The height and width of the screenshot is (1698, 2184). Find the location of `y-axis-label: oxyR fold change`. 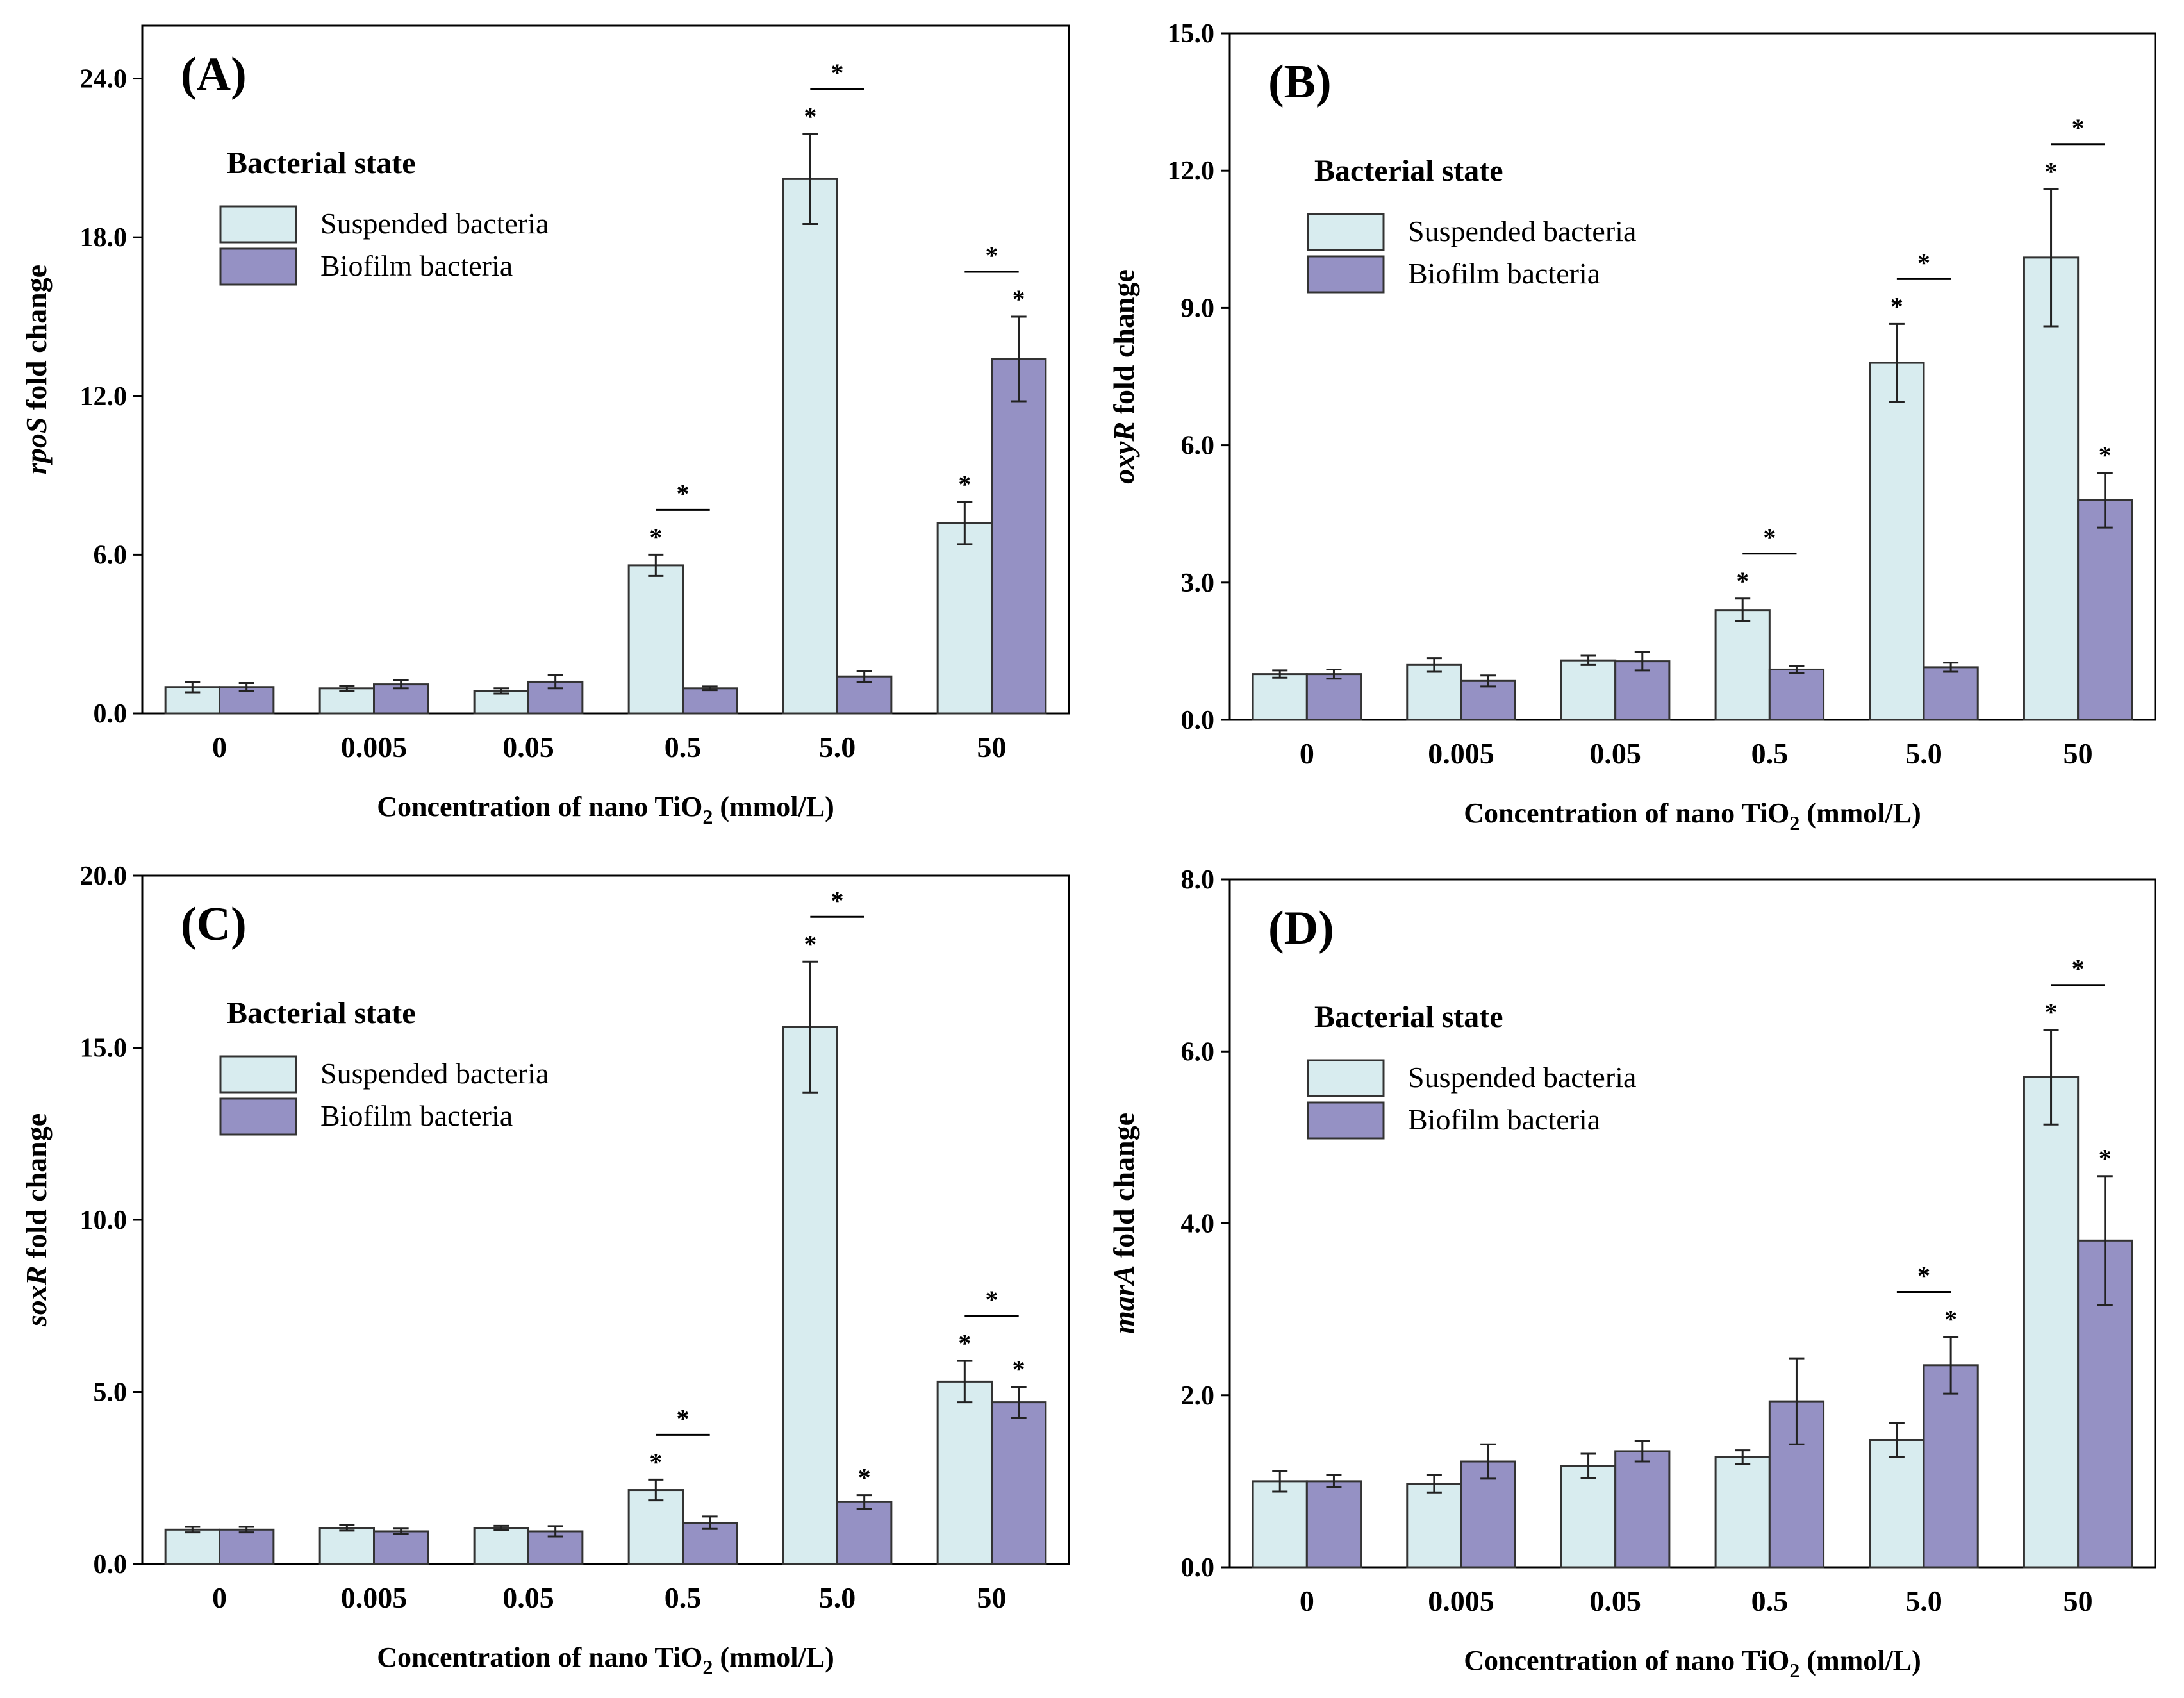

y-axis-label: oxyR fold change is located at coordinates (1123, 376).